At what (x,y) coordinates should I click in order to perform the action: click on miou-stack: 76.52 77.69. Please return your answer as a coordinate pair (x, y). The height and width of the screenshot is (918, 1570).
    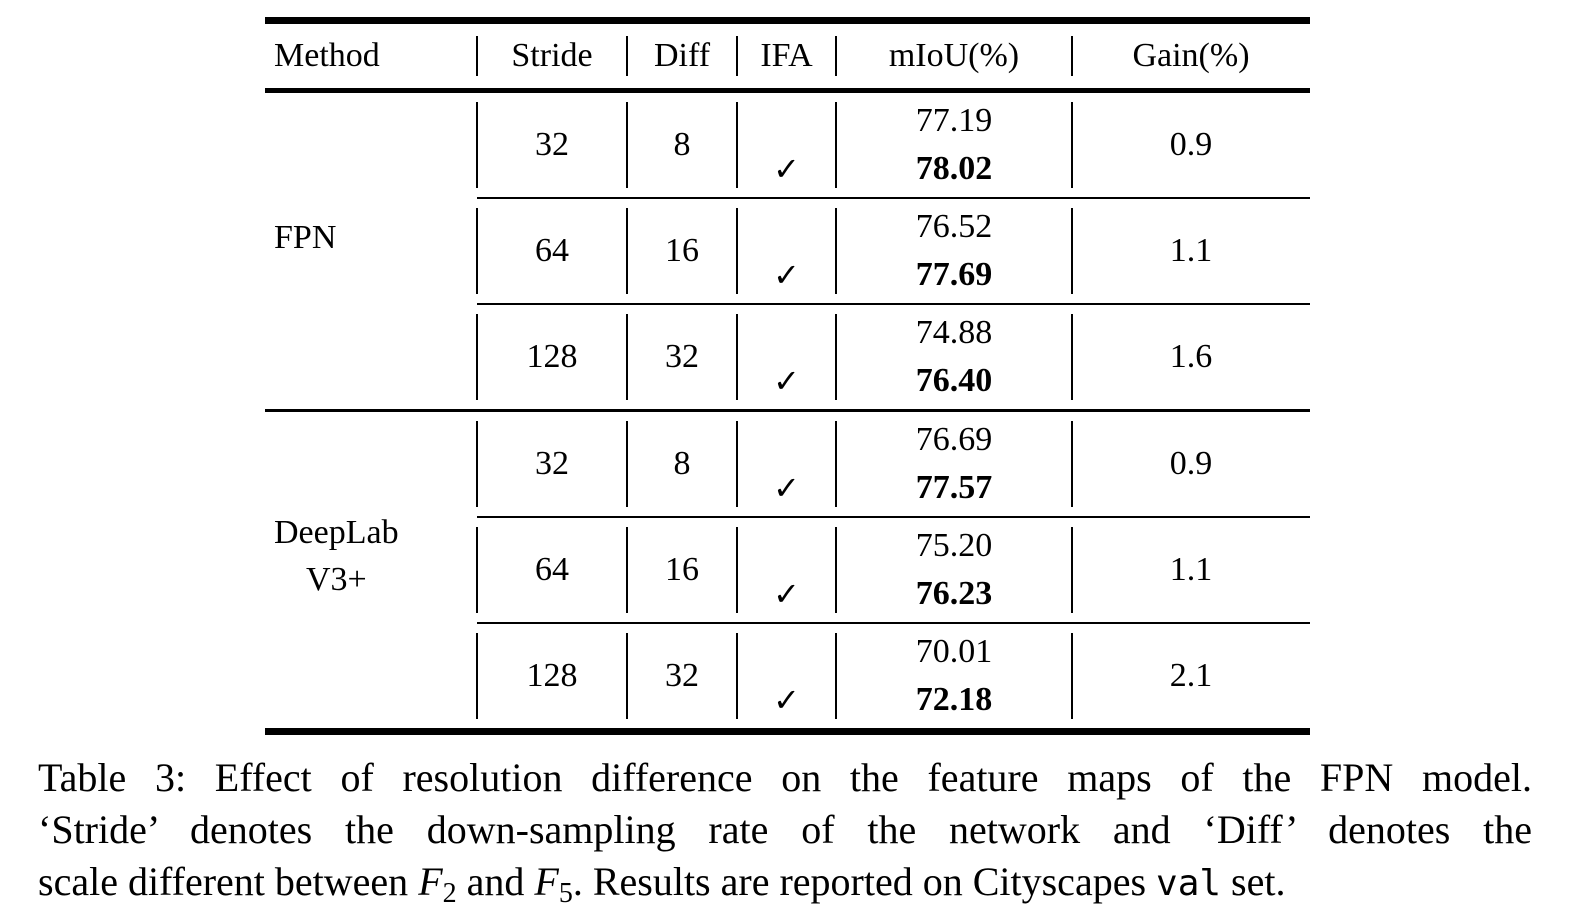
    Looking at the image, I should click on (954, 251).